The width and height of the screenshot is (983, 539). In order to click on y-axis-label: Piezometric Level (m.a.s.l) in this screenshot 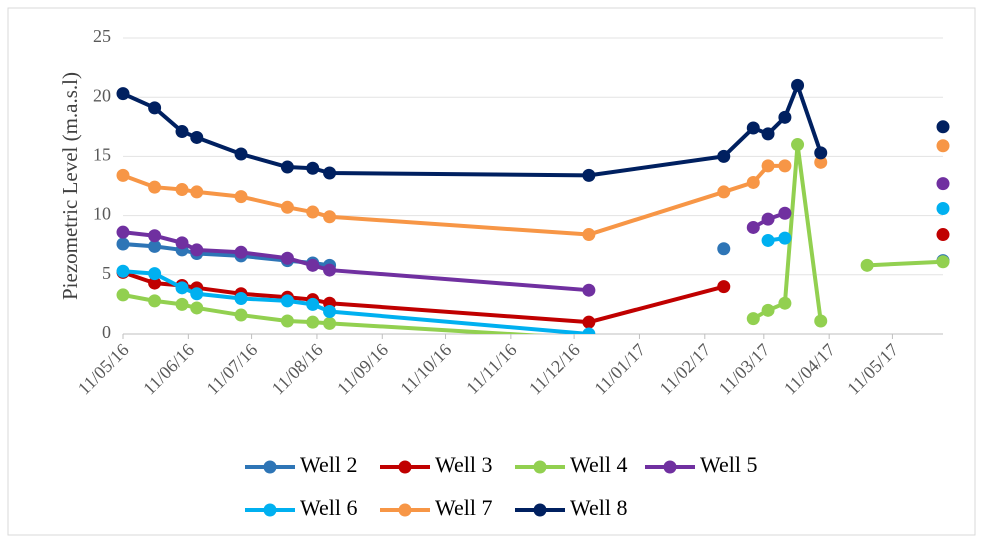, I will do `click(70, 186)`.